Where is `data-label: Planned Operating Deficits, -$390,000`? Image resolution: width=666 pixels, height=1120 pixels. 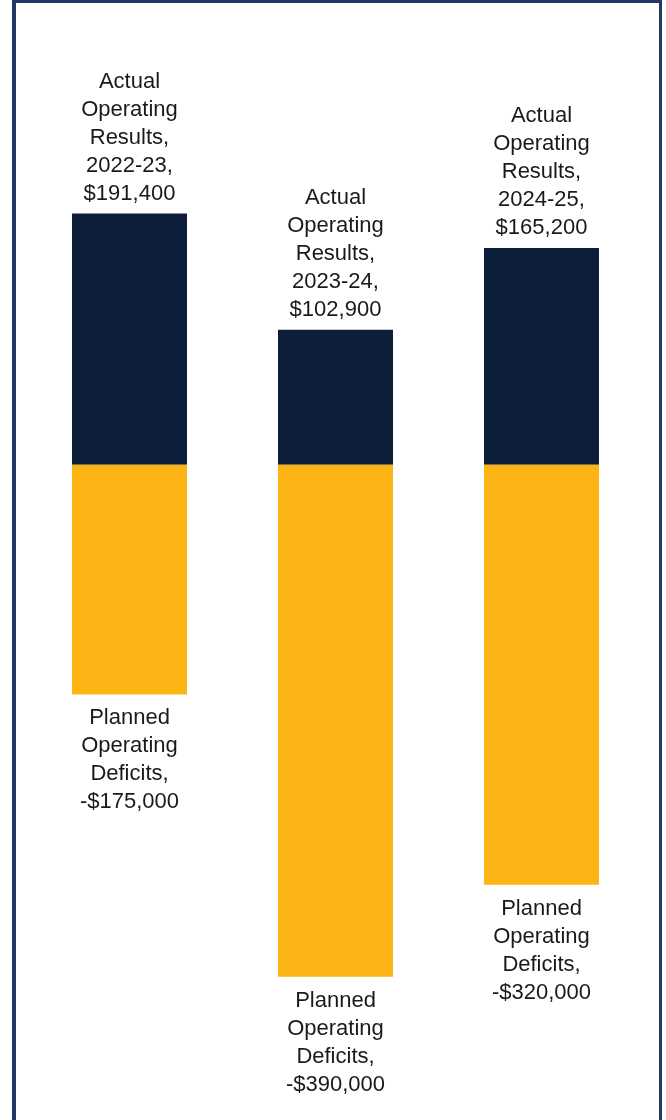
data-label: Planned Operating Deficits, -$390,000 is located at coordinates (335, 1041).